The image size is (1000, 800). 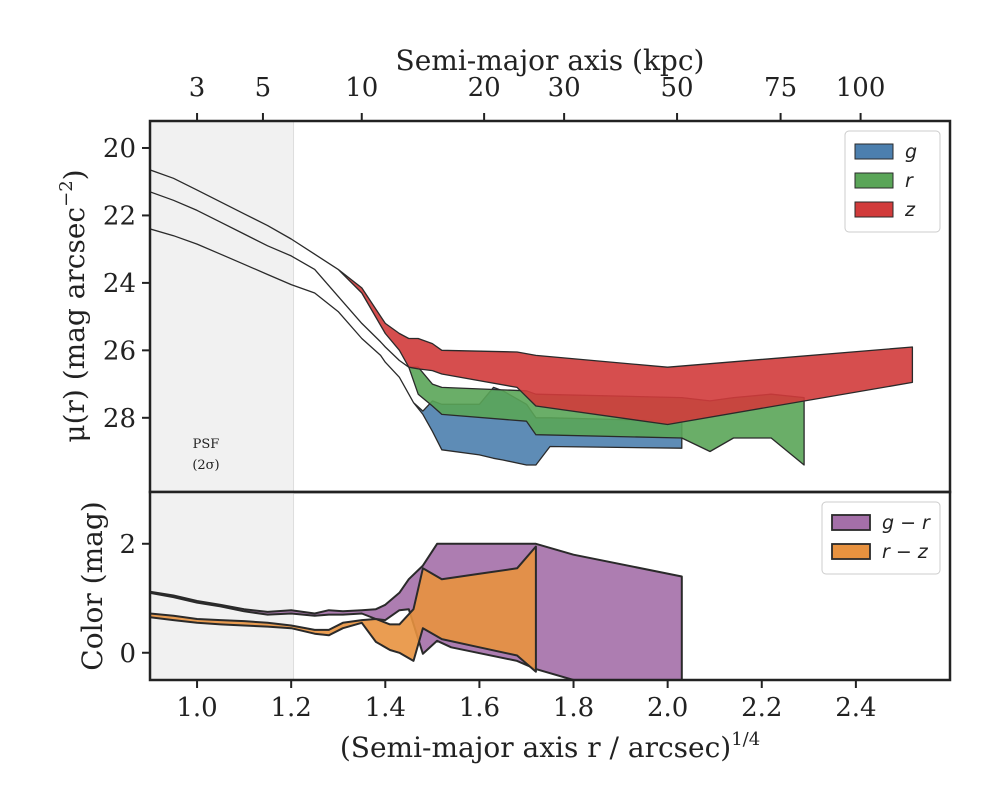 I want to click on y-tick-label: 28, so click(x=119, y=419).